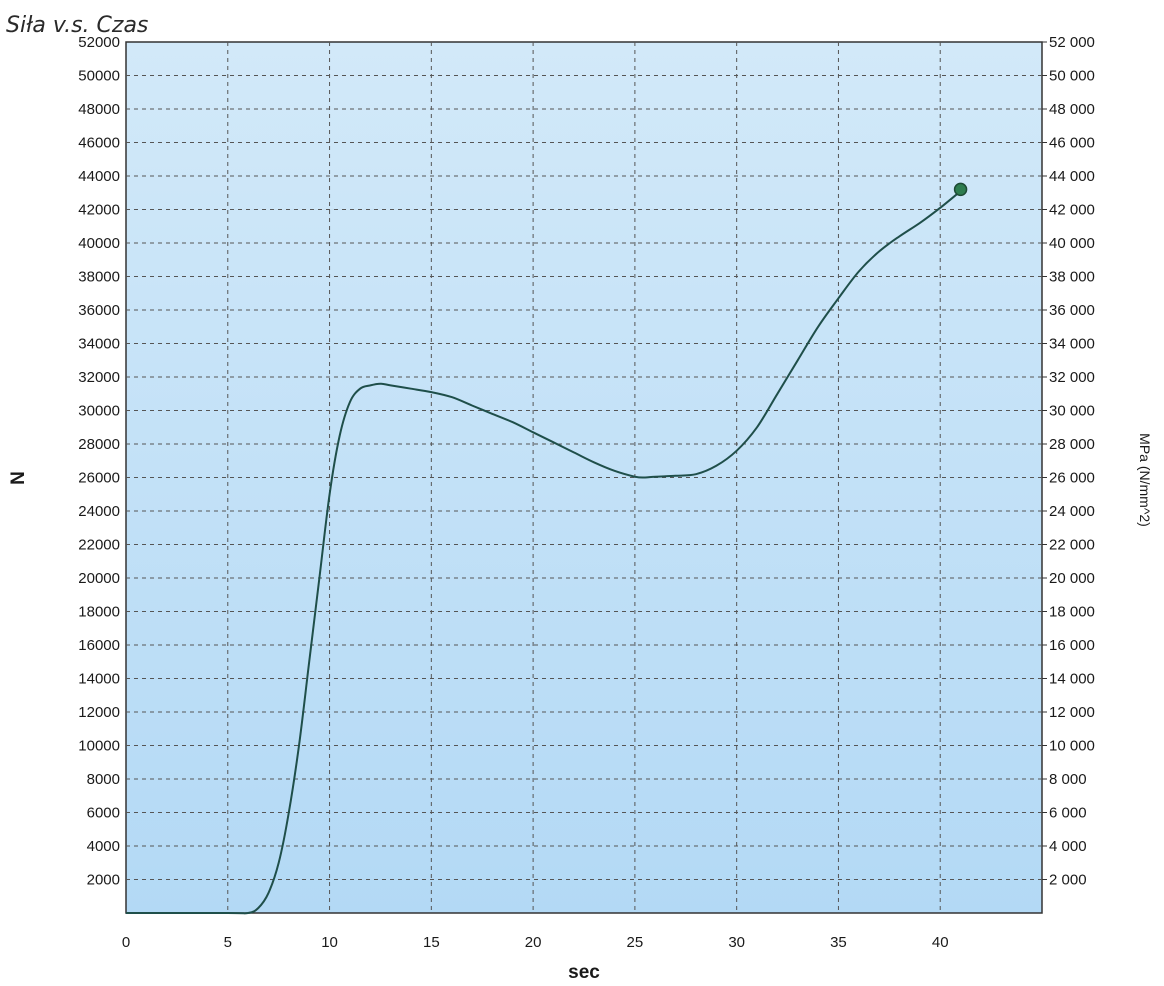 Image resolution: width=1164 pixels, height=986 pixels. Describe the element at coordinates (99, 478) in the screenshot. I see `y-left-tick-label: 26000` at that location.